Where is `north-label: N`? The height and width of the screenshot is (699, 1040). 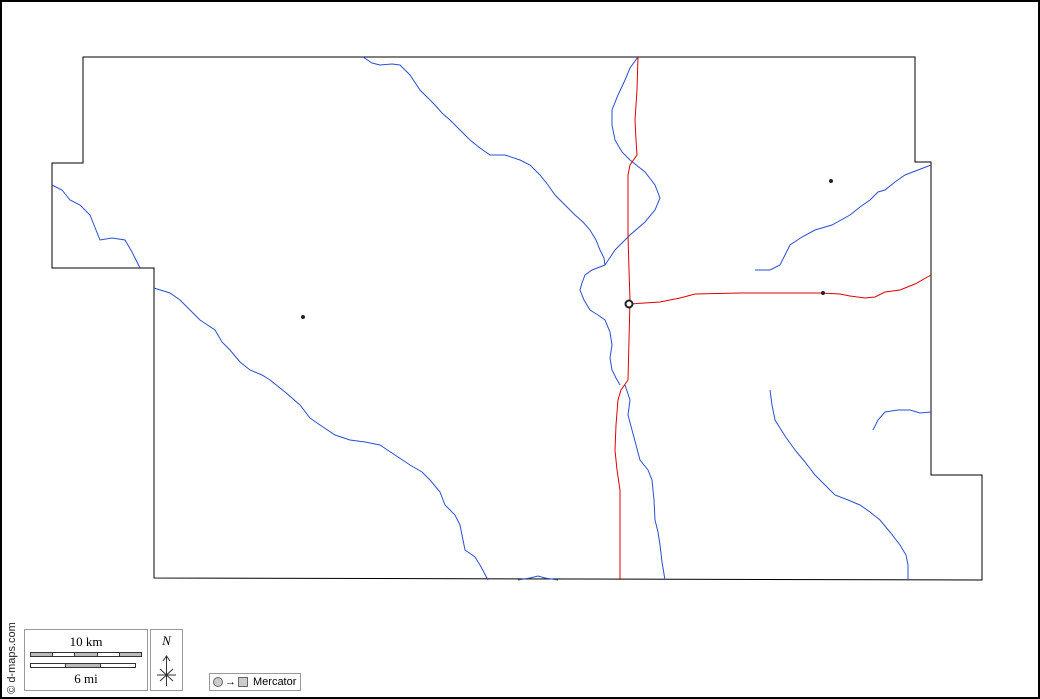 north-label: N is located at coordinates (166, 640).